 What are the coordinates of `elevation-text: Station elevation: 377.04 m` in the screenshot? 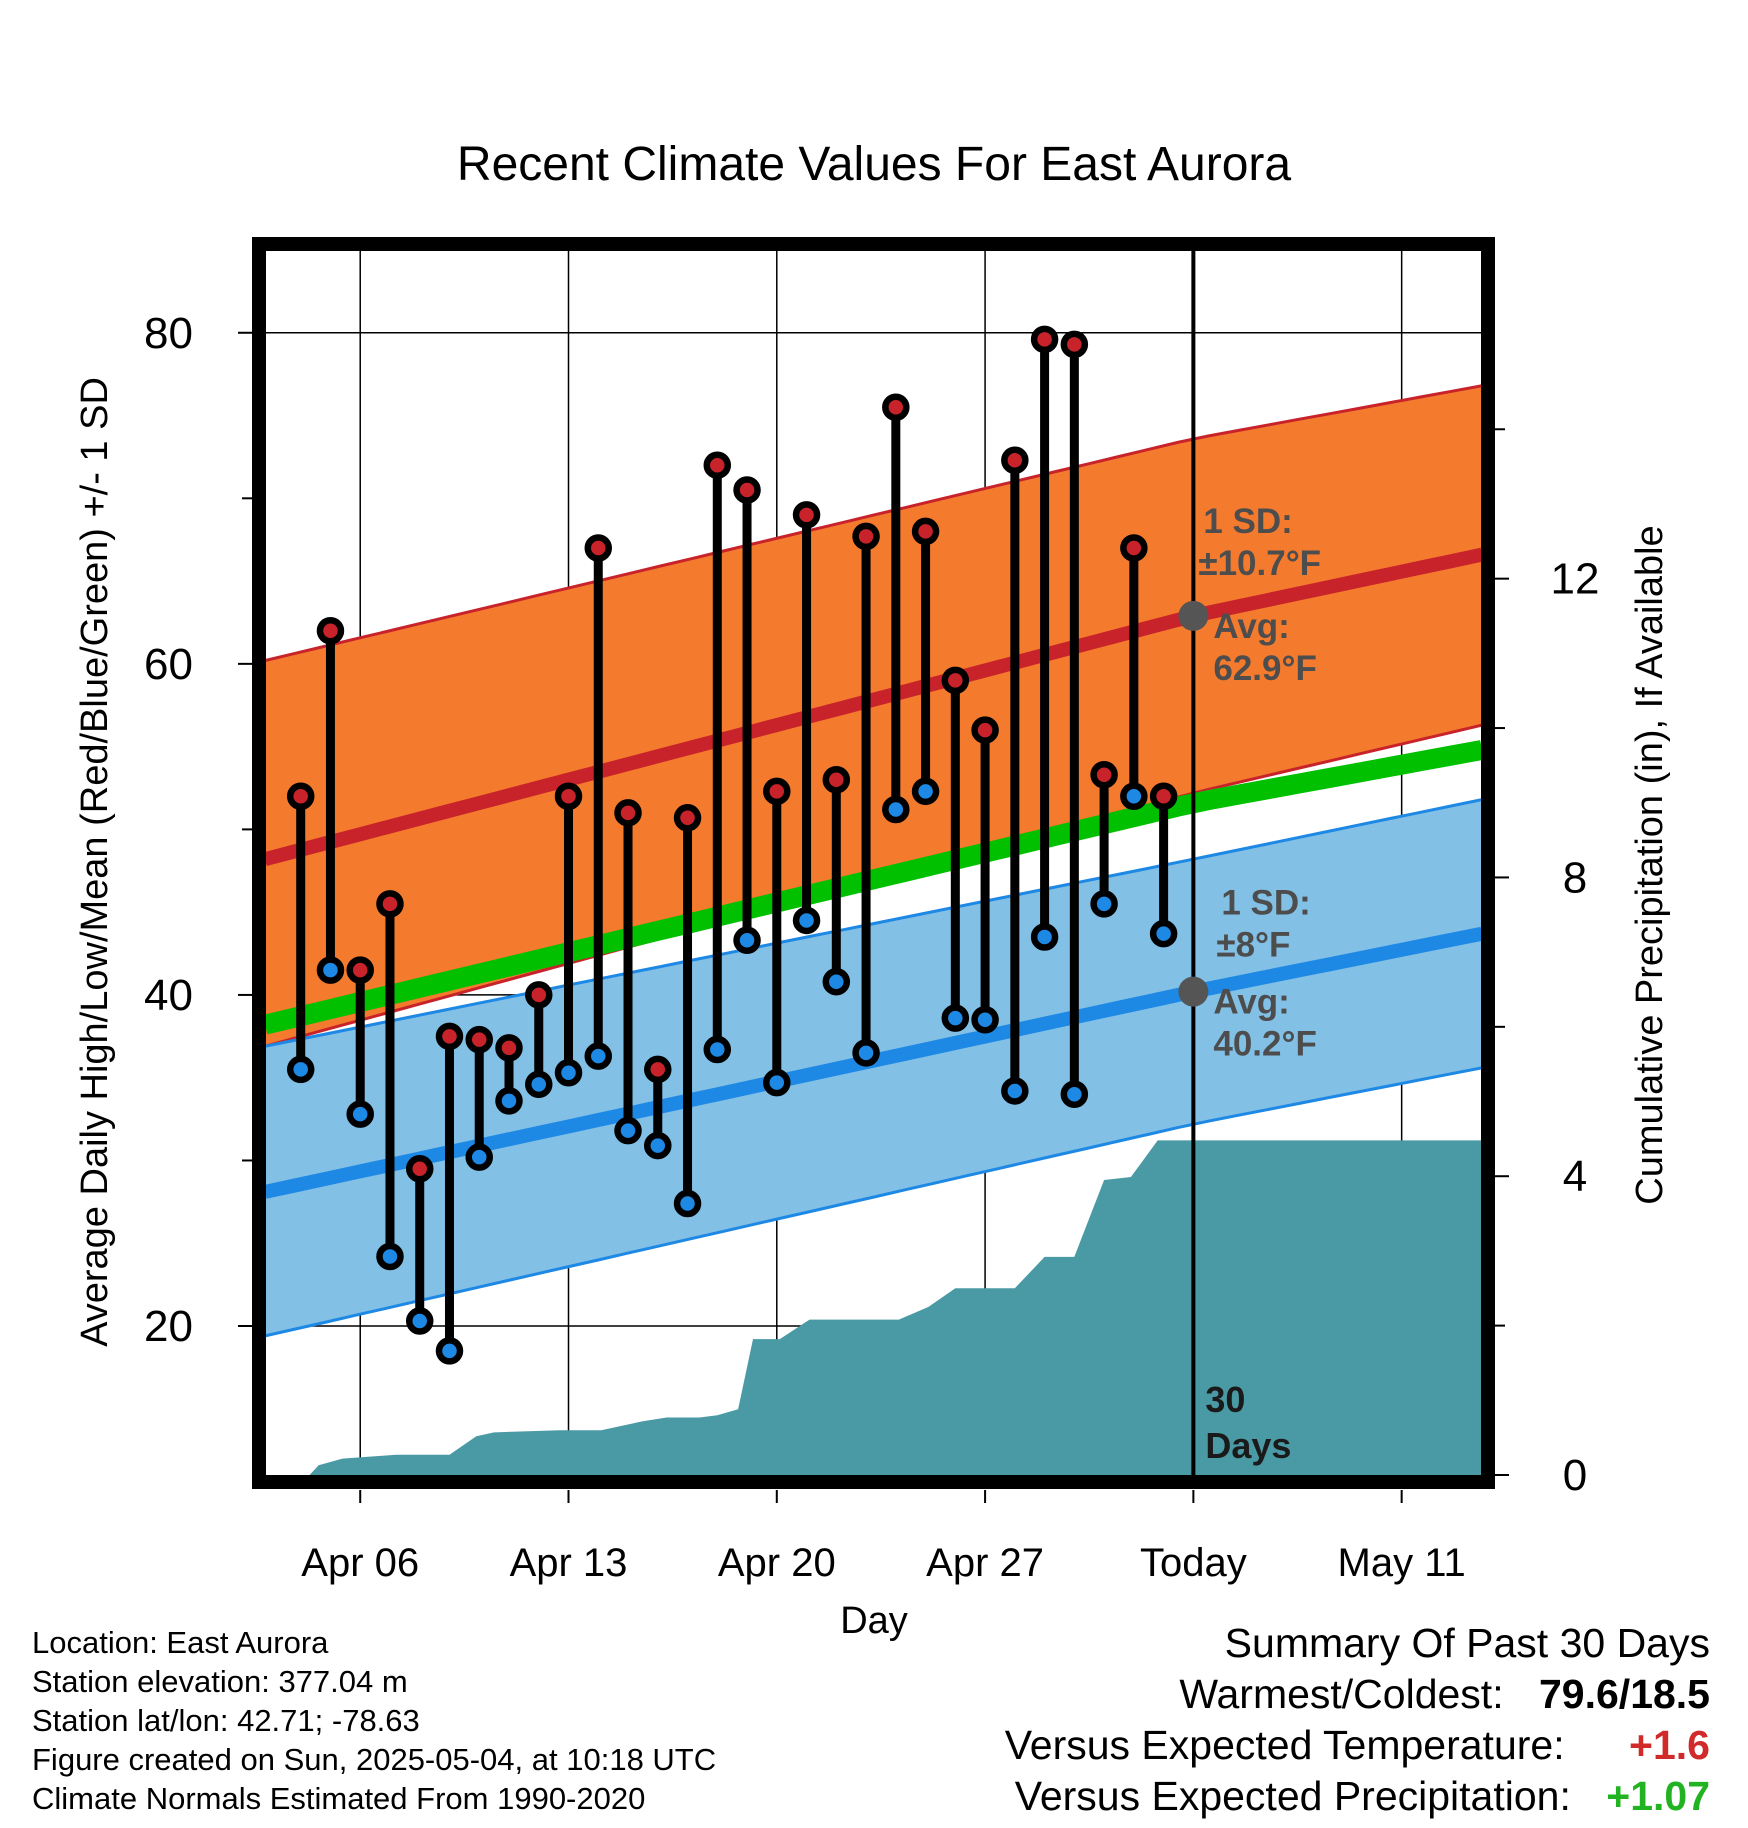 It's located at (220, 1681).